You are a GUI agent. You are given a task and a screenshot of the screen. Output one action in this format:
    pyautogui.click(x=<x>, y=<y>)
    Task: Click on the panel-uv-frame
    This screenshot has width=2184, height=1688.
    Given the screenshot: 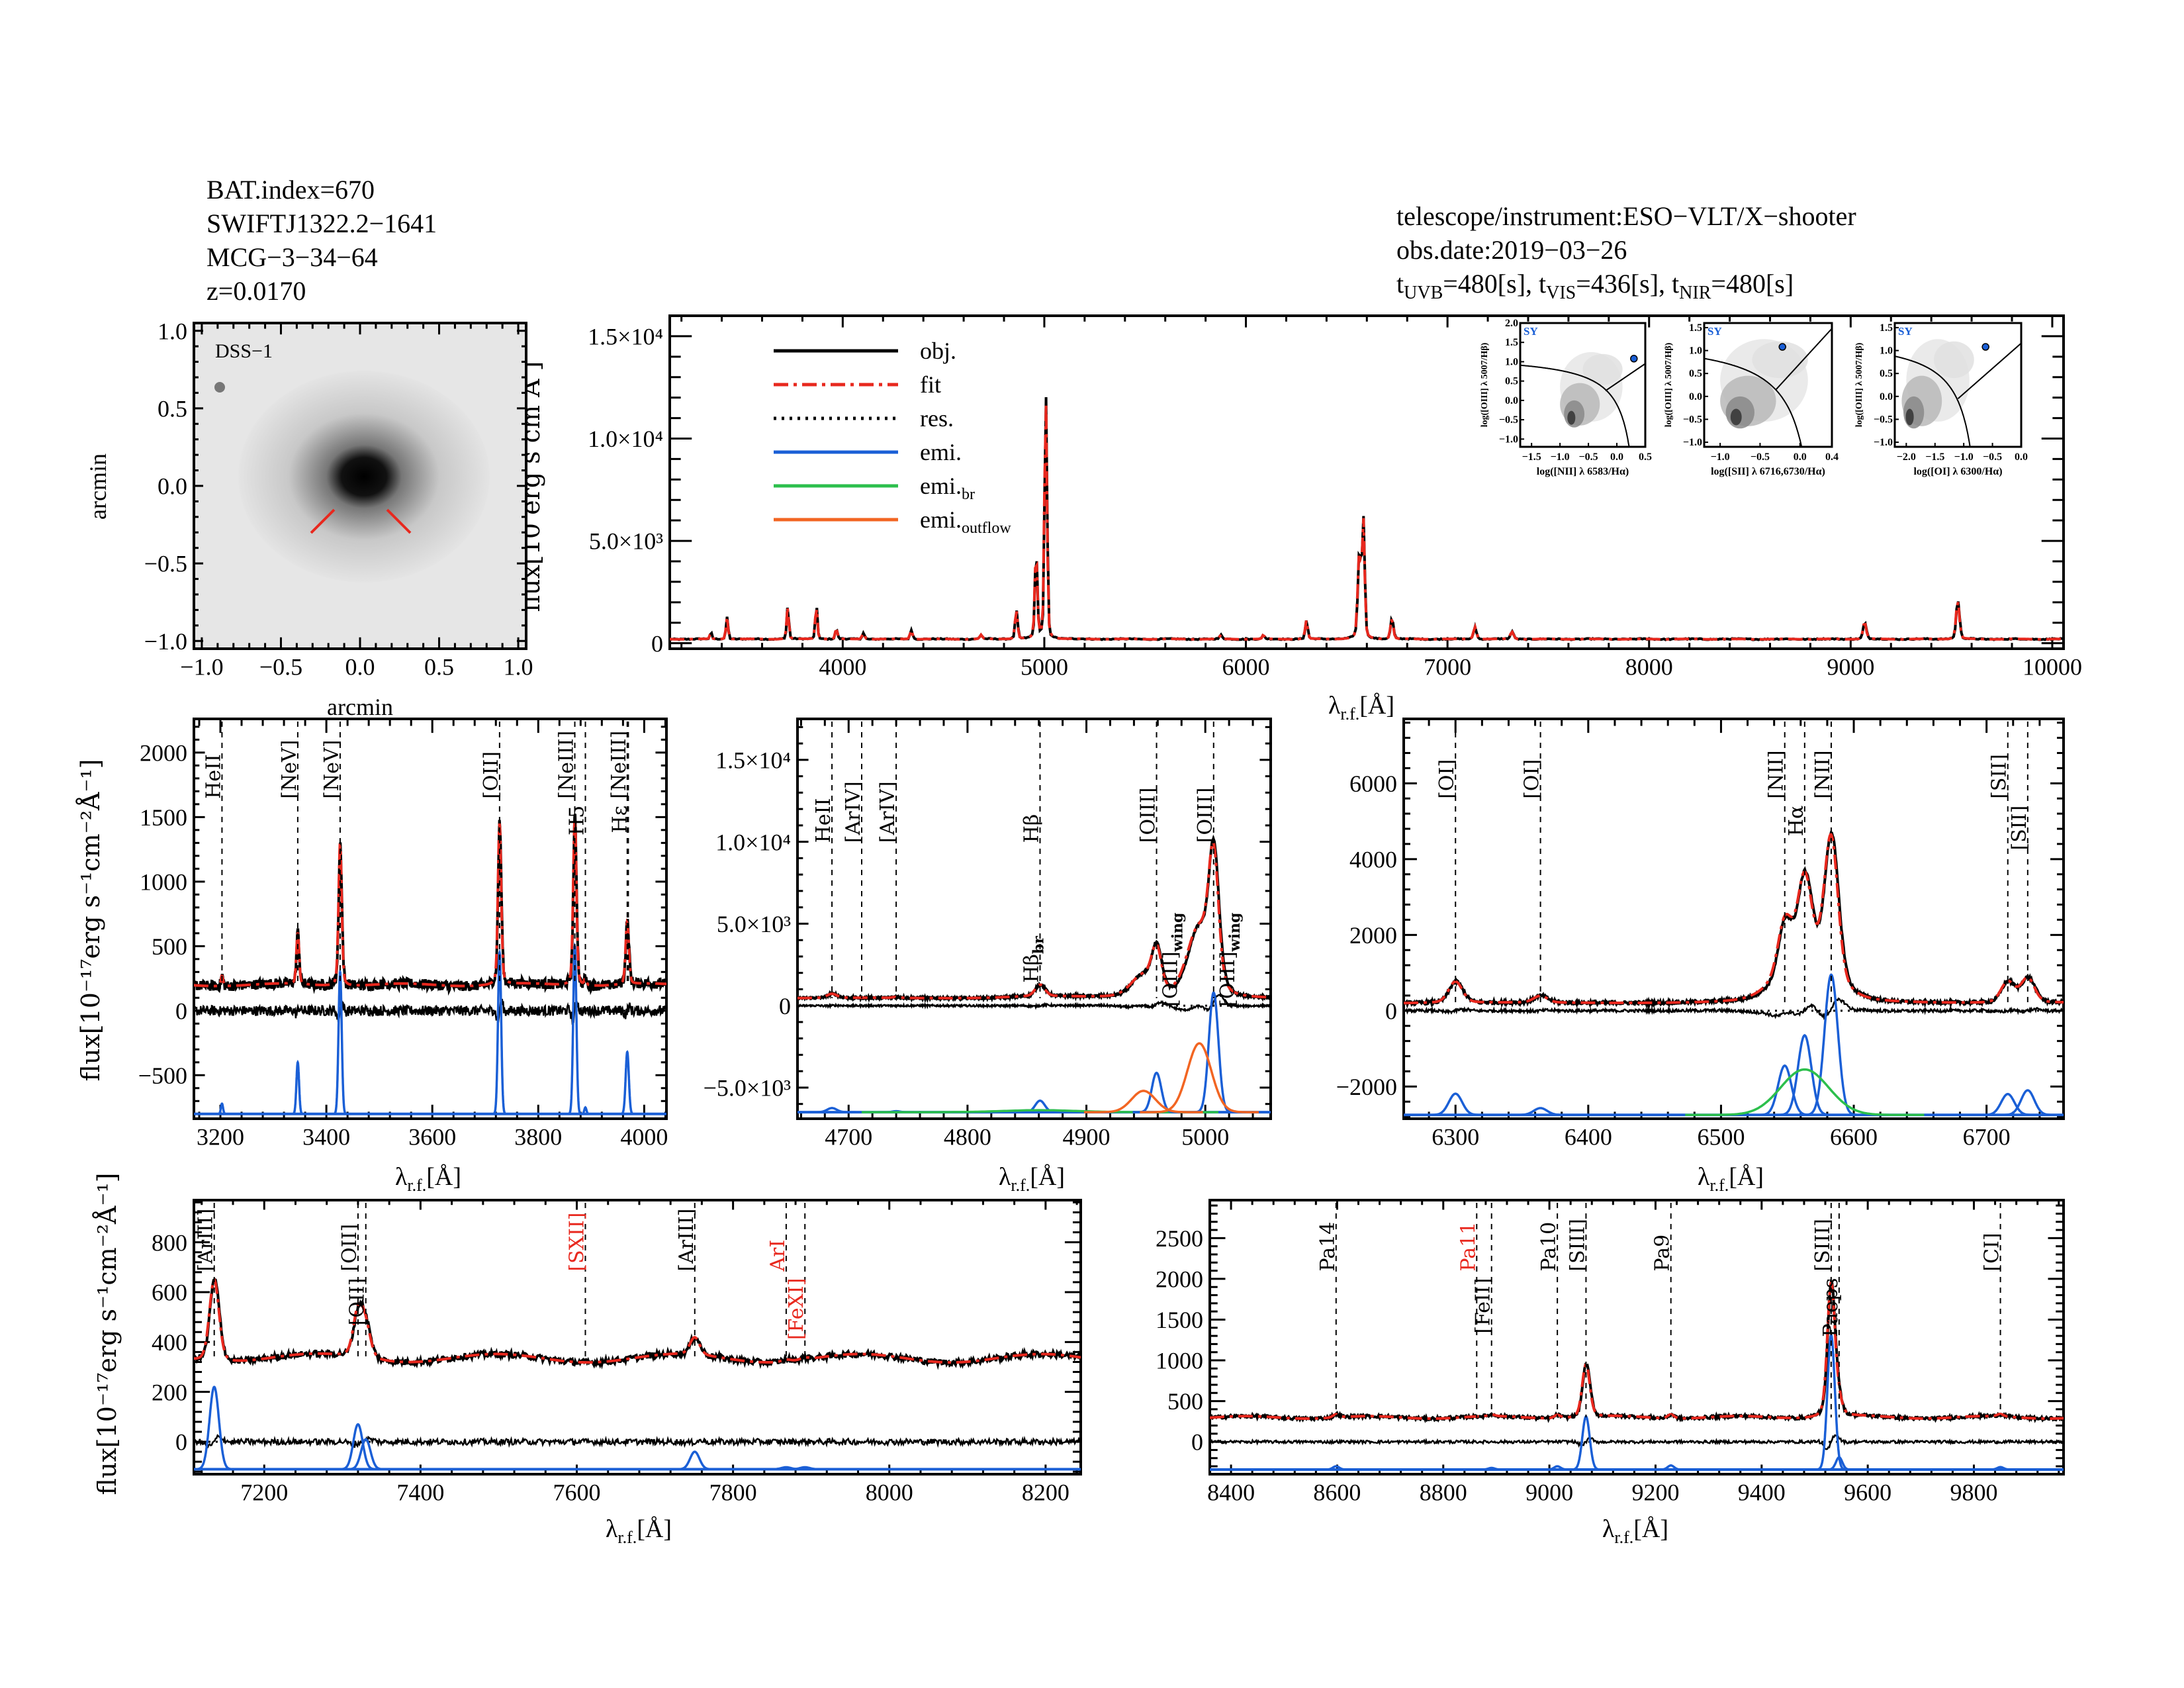 What is the action you would take?
    pyautogui.click(x=430, y=919)
    